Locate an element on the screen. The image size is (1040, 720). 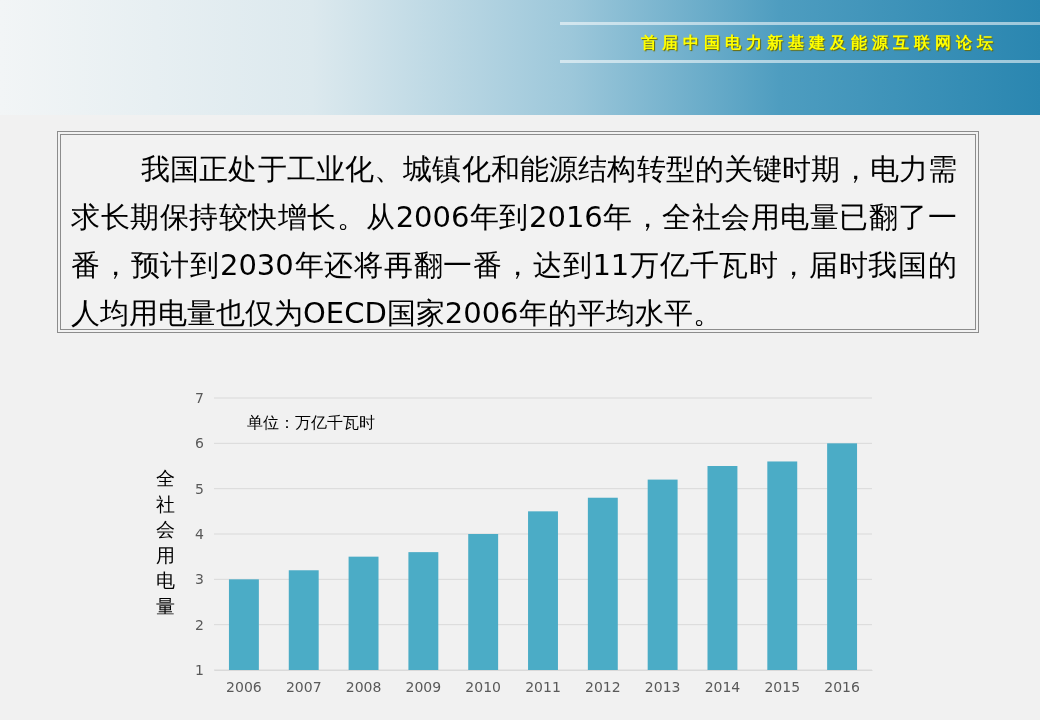
x-tick-label: 2014 is located at coordinates (722, 686).